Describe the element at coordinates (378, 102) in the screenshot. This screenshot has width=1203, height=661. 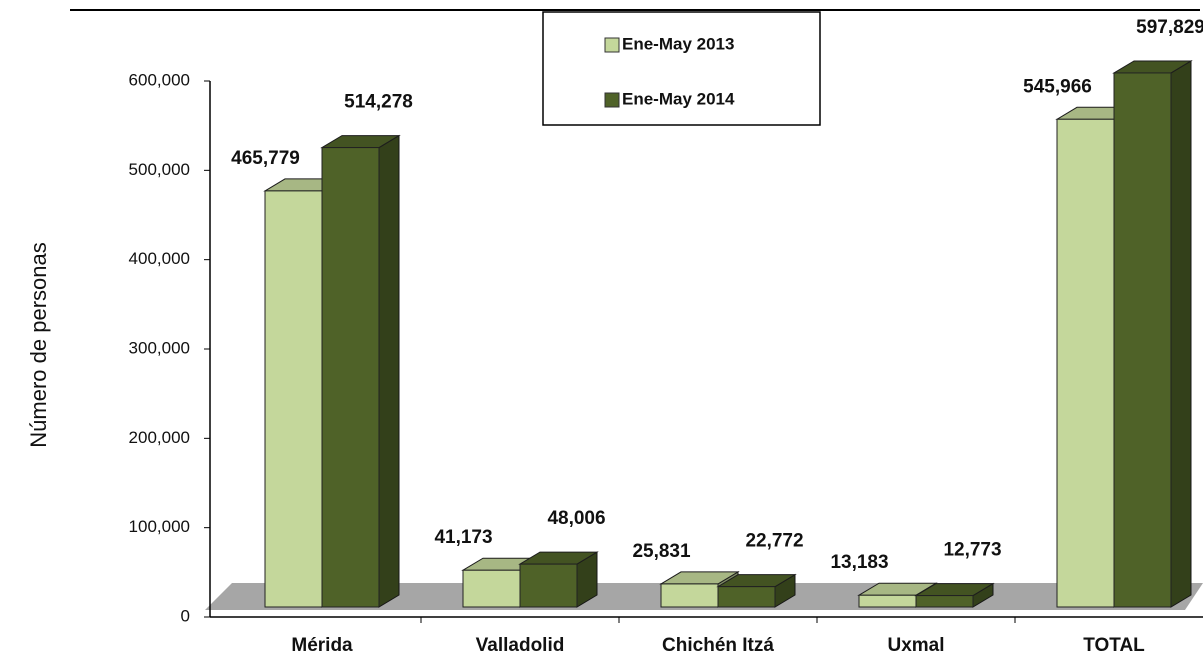
I see `value-label: 514,278` at that location.